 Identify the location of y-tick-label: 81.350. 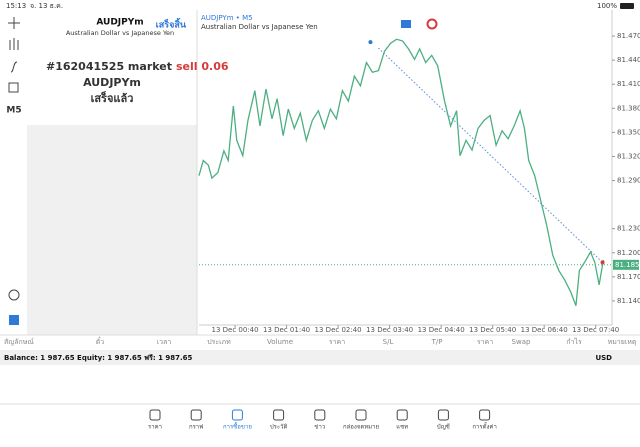
(628, 132).